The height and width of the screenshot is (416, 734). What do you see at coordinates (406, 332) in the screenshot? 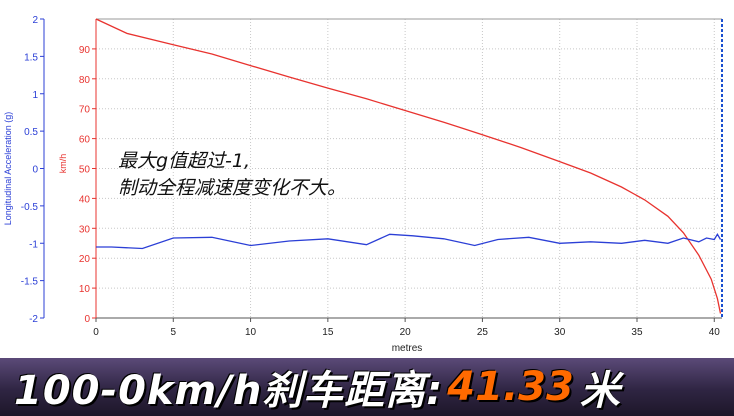
I see `x-tick-label: 20` at bounding box center [406, 332].